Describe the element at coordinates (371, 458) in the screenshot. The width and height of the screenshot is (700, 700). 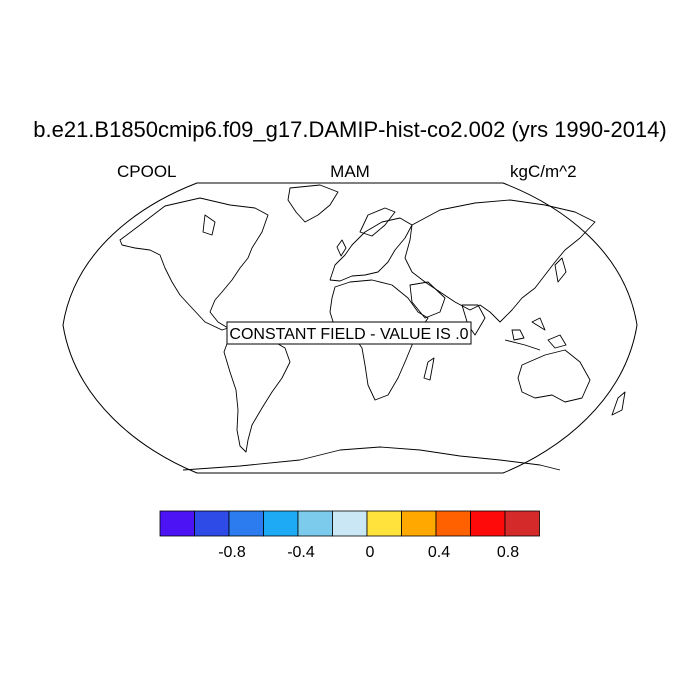
I see `coastline-antarctica` at that location.